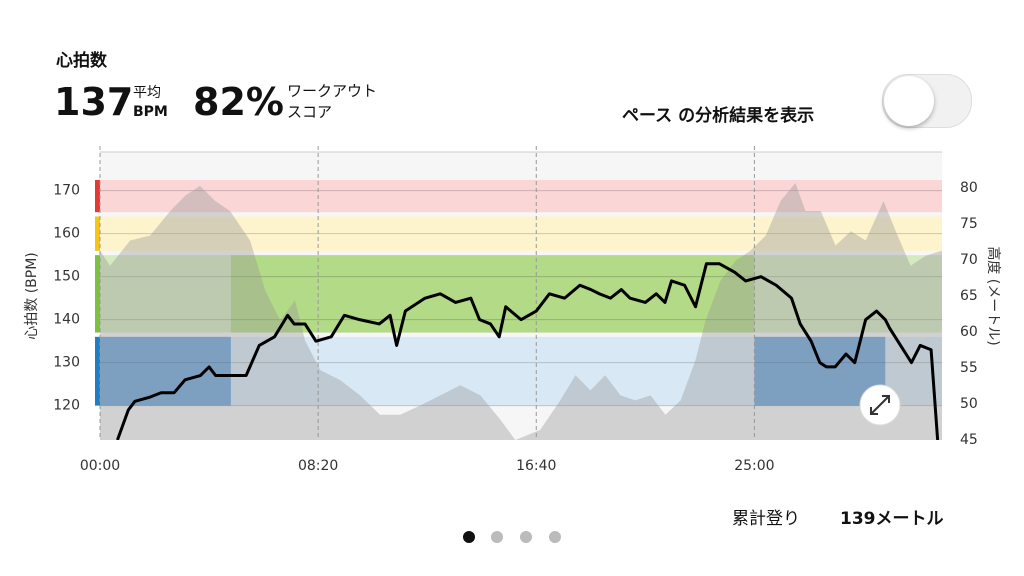  I want to click on score-label: スコア, so click(310, 112).